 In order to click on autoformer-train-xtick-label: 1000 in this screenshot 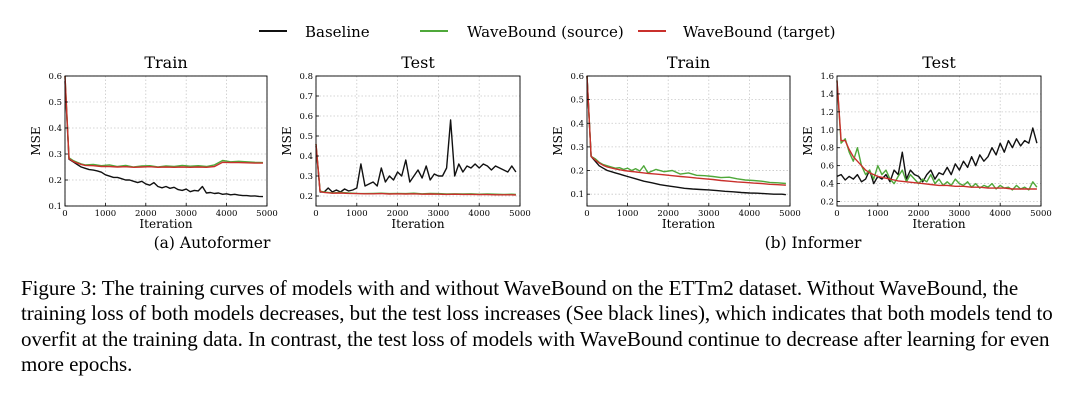, I will do `click(106, 214)`.